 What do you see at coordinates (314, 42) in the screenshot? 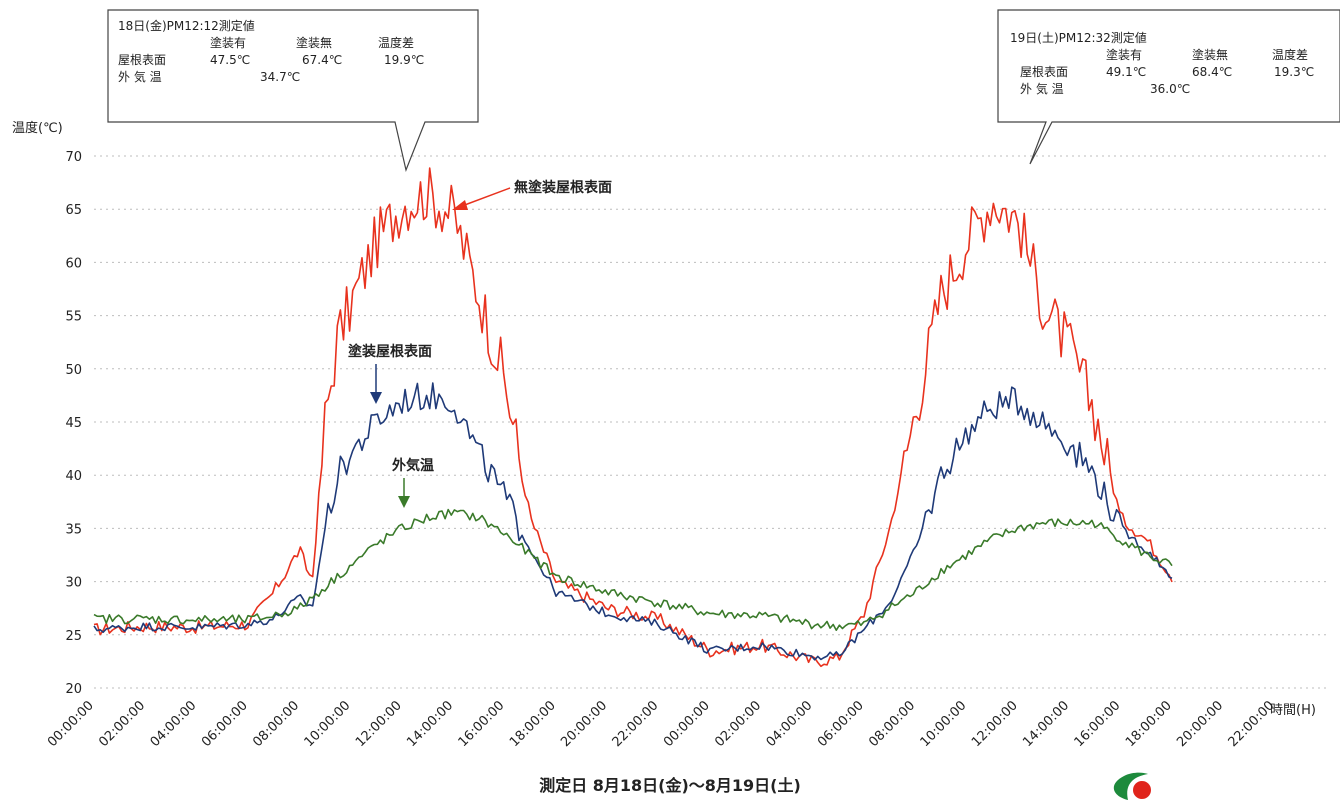
I see `callout-day1-header-2: 塗装無` at bounding box center [314, 42].